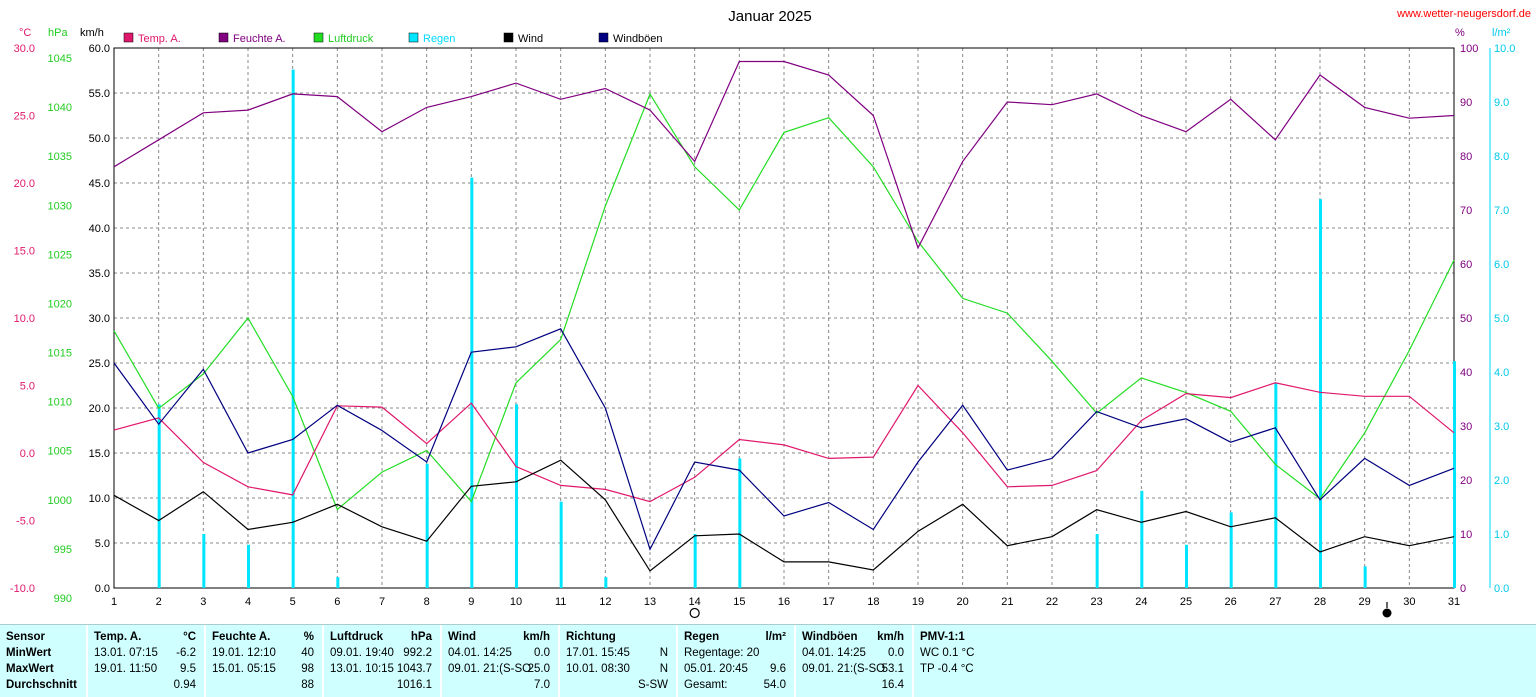  I want to click on stats-sensor-column: Sensor MinWert MaxWert Durchschnitt, so click(44, 661).